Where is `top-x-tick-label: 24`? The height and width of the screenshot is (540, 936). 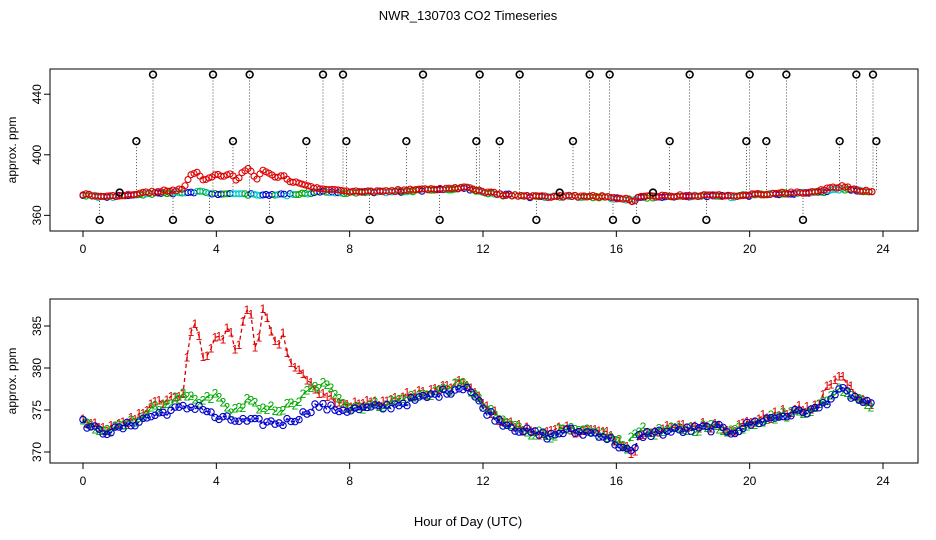 top-x-tick-label: 24 is located at coordinates (883, 249).